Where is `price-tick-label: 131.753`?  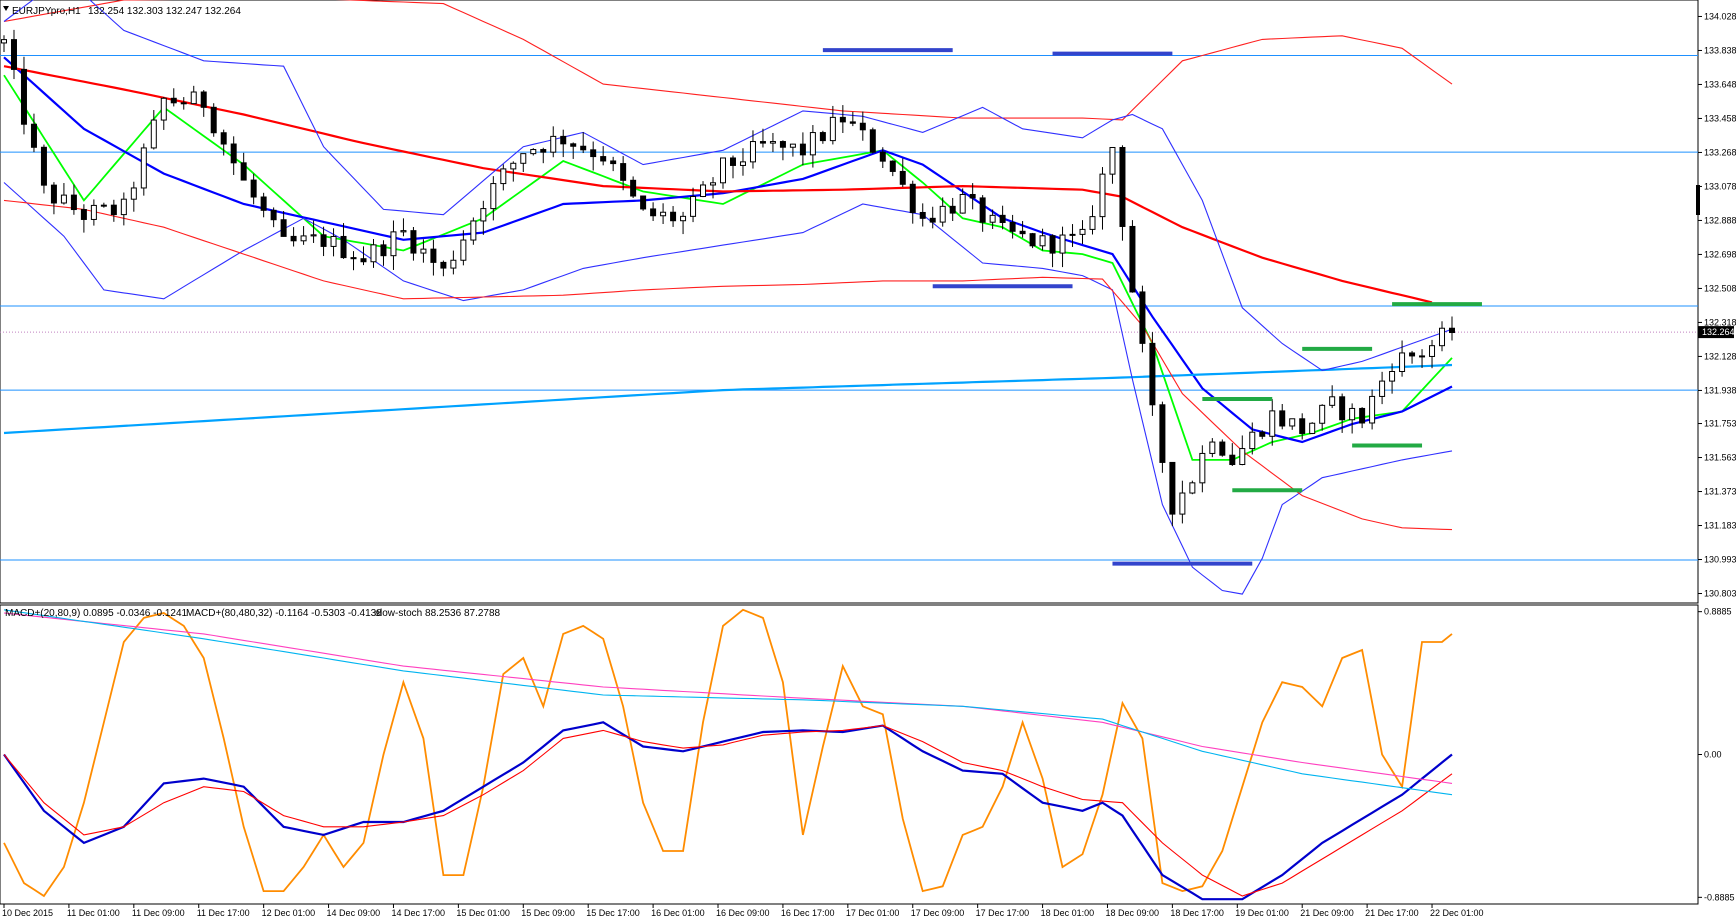 price-tick-label: 131.753 is located at coordinates (1720, 424).